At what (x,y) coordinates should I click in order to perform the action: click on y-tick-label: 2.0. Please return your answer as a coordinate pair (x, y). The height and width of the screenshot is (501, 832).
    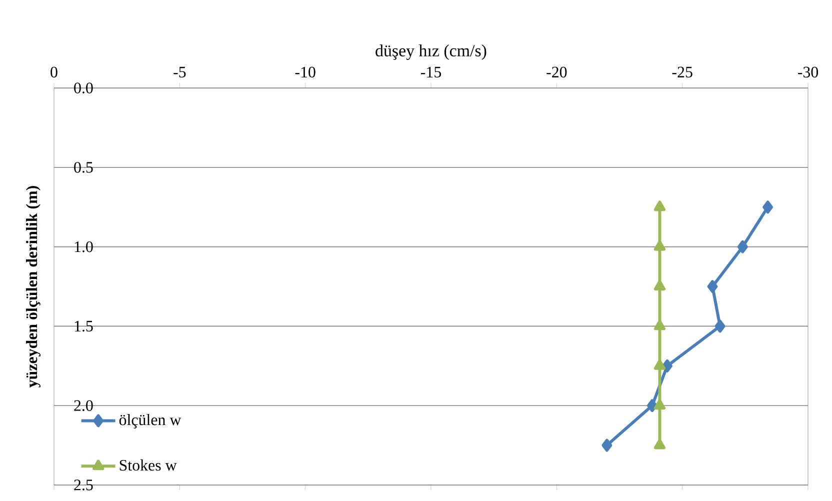
    Looking at the image, I should click on (83, 406).